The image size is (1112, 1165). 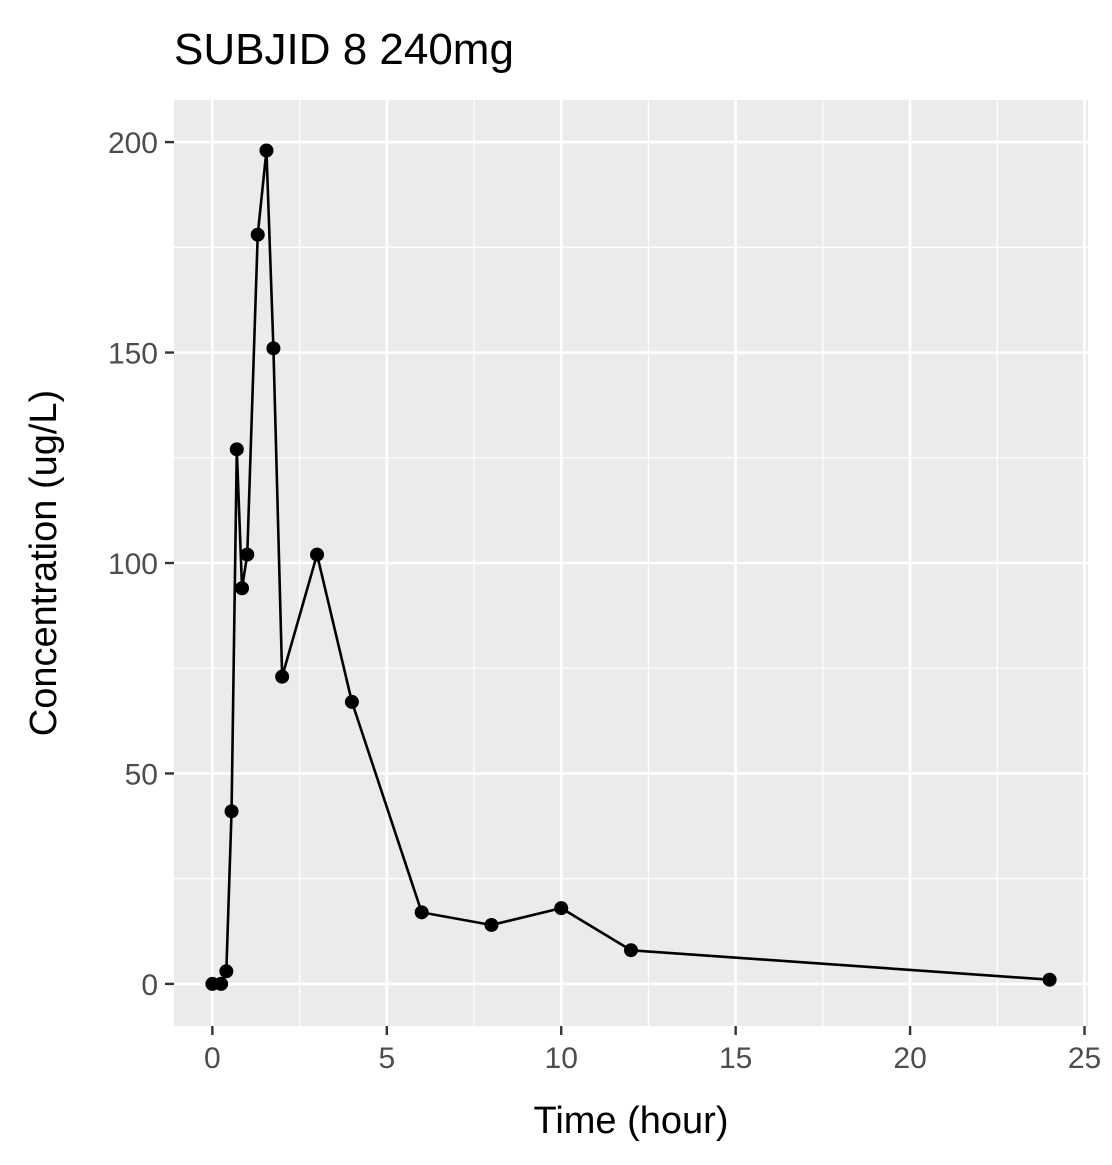 What do you see at coordinates (149, 985) in the screenshot?
I see `y-tick-label: 0` at bounding box center [149, 985].